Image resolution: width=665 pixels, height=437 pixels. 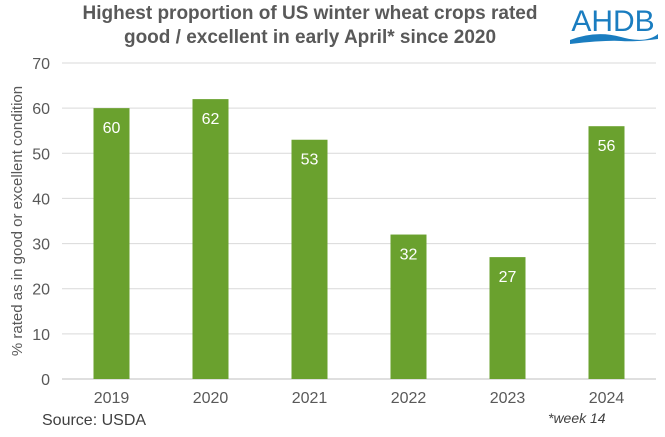 What do you see at coordinates (41, 154) in the screenshot?
I see `y-tick-label: 50` at bounding box center [41, 154].